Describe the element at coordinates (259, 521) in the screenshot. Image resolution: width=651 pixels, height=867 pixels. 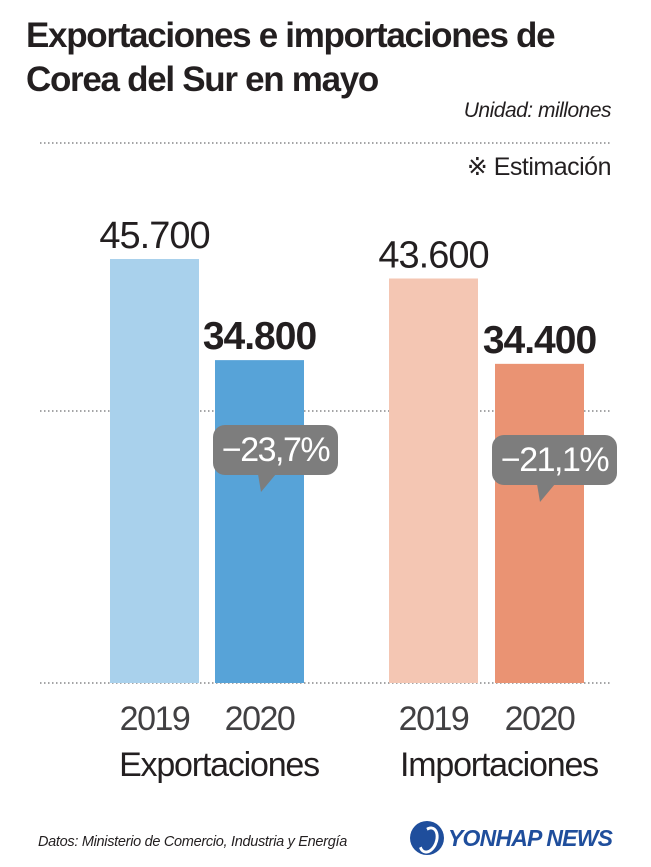
I see `bar-exportaciones-2020` at that location.